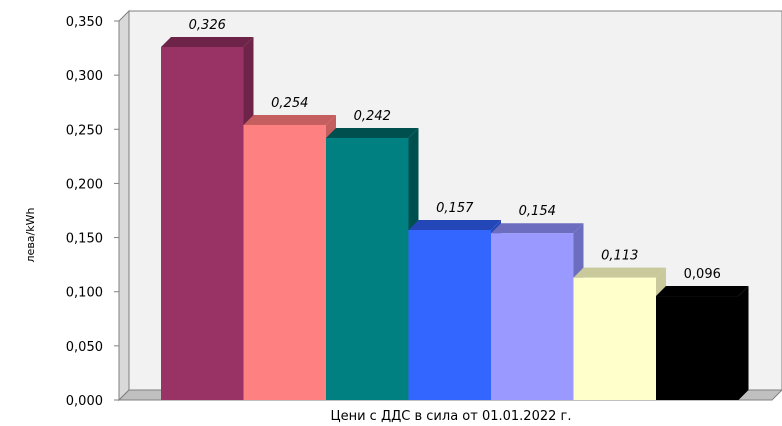  Describe the element at coordinates (84, 130) in the screenshot. I see `y-tick-label: 0,250` at that location.